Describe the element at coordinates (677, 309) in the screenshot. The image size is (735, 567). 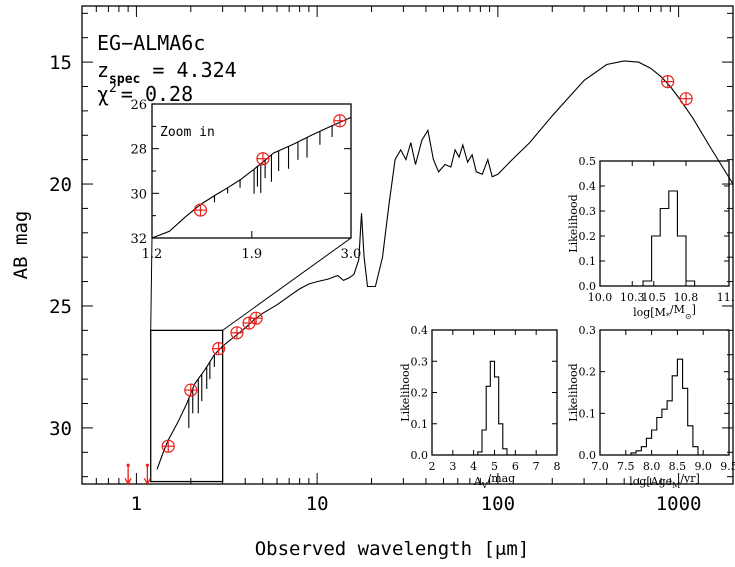
I see `histogram-x-axis-label-part: /M` at that location.